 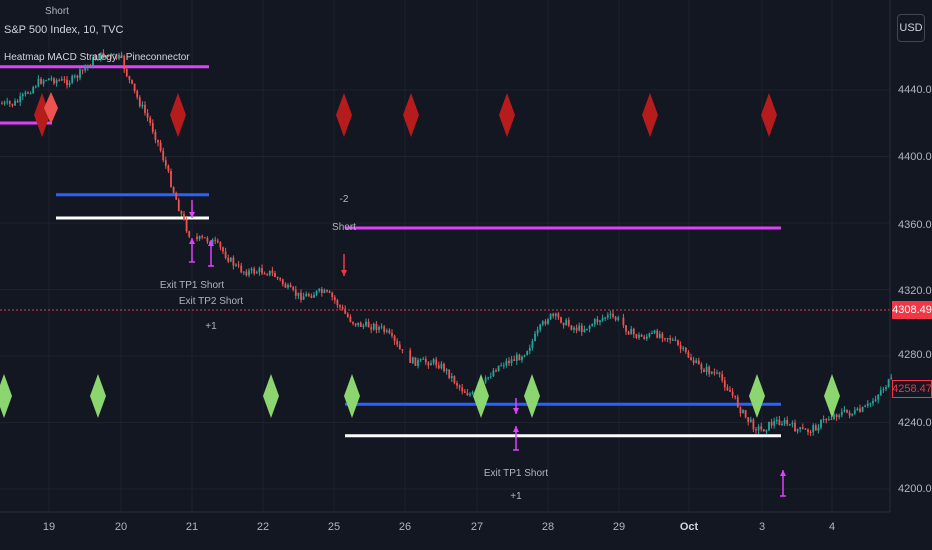 I want to click on exit-arrow-head, so click(x=783, y=473).